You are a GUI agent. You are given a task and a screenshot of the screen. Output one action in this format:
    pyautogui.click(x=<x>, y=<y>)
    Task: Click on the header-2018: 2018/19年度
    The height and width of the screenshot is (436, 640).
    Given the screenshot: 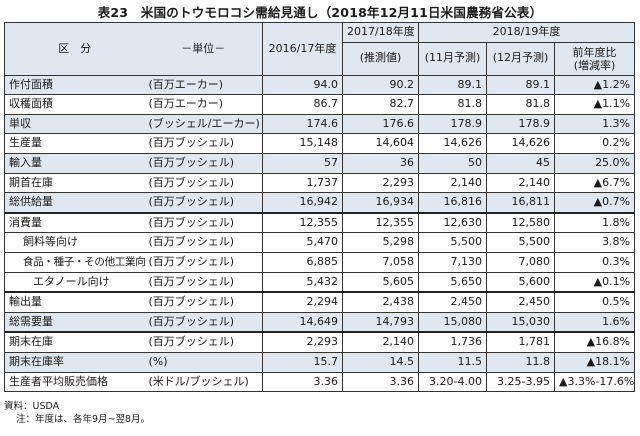 What is the action you would take?
    pyautogui.click(x=526, y=32)
    